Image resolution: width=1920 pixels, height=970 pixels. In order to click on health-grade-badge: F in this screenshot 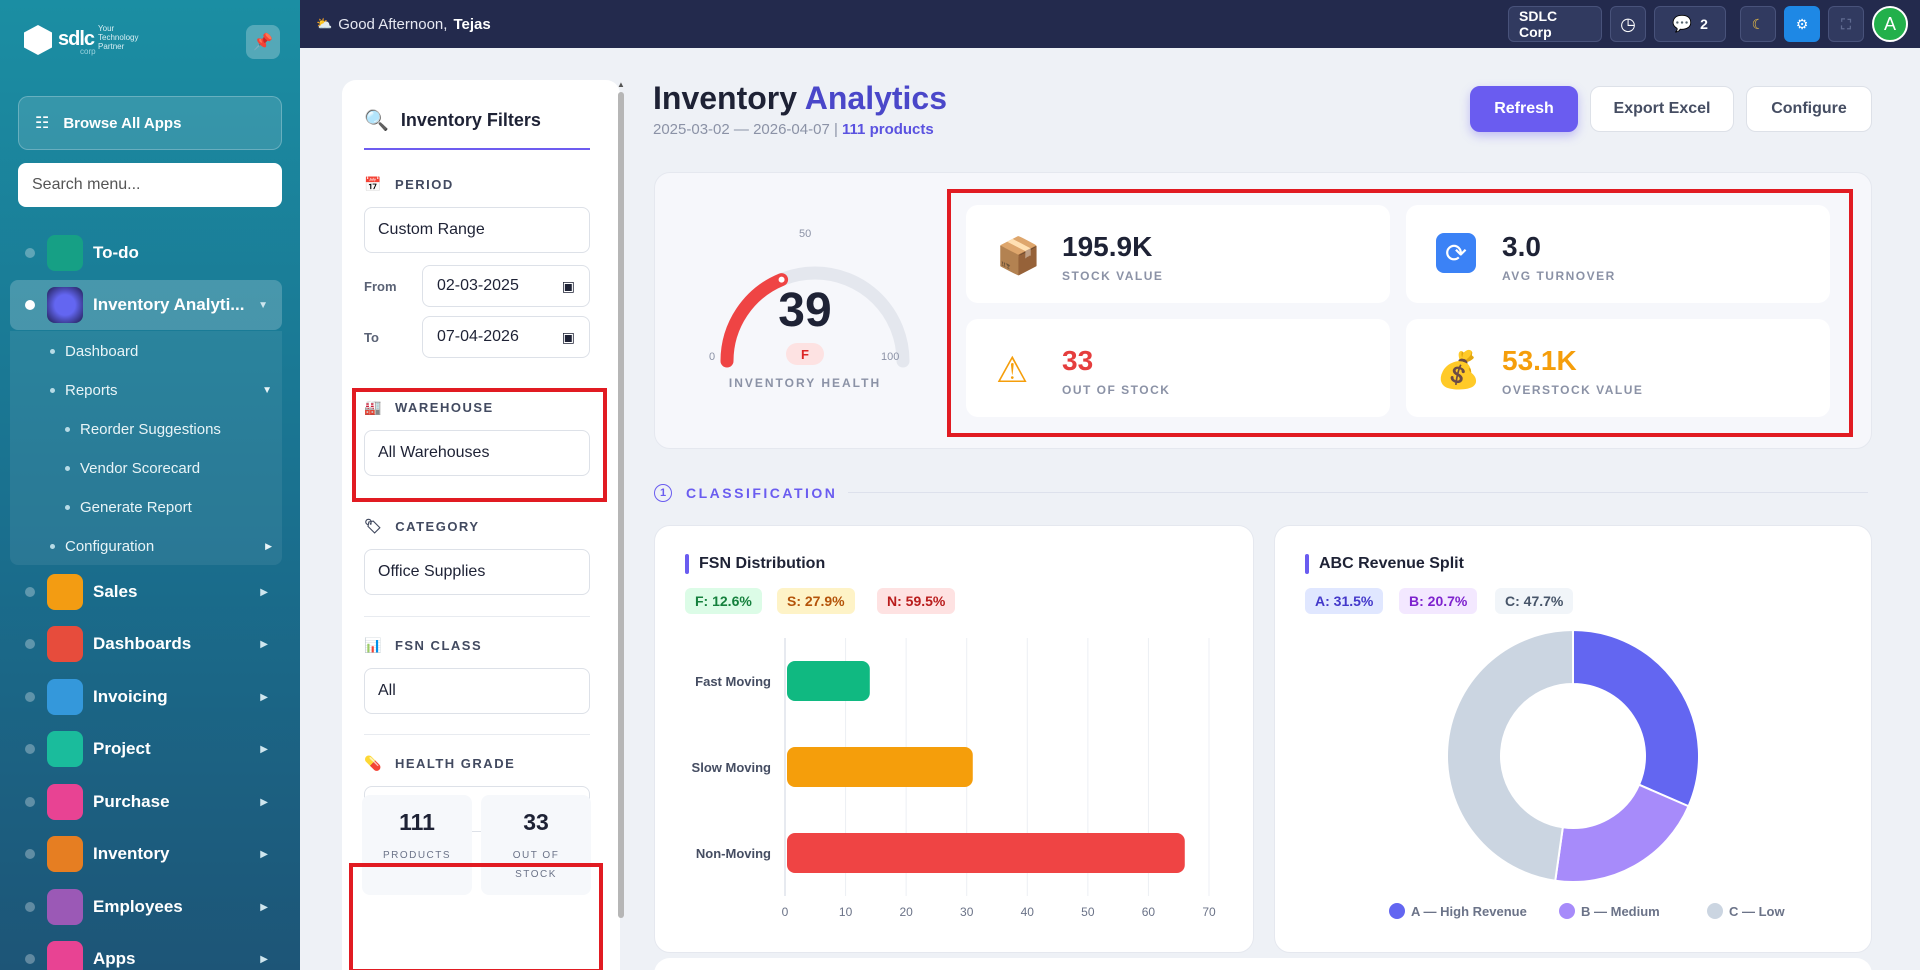, I will do `click(805, 354)`.